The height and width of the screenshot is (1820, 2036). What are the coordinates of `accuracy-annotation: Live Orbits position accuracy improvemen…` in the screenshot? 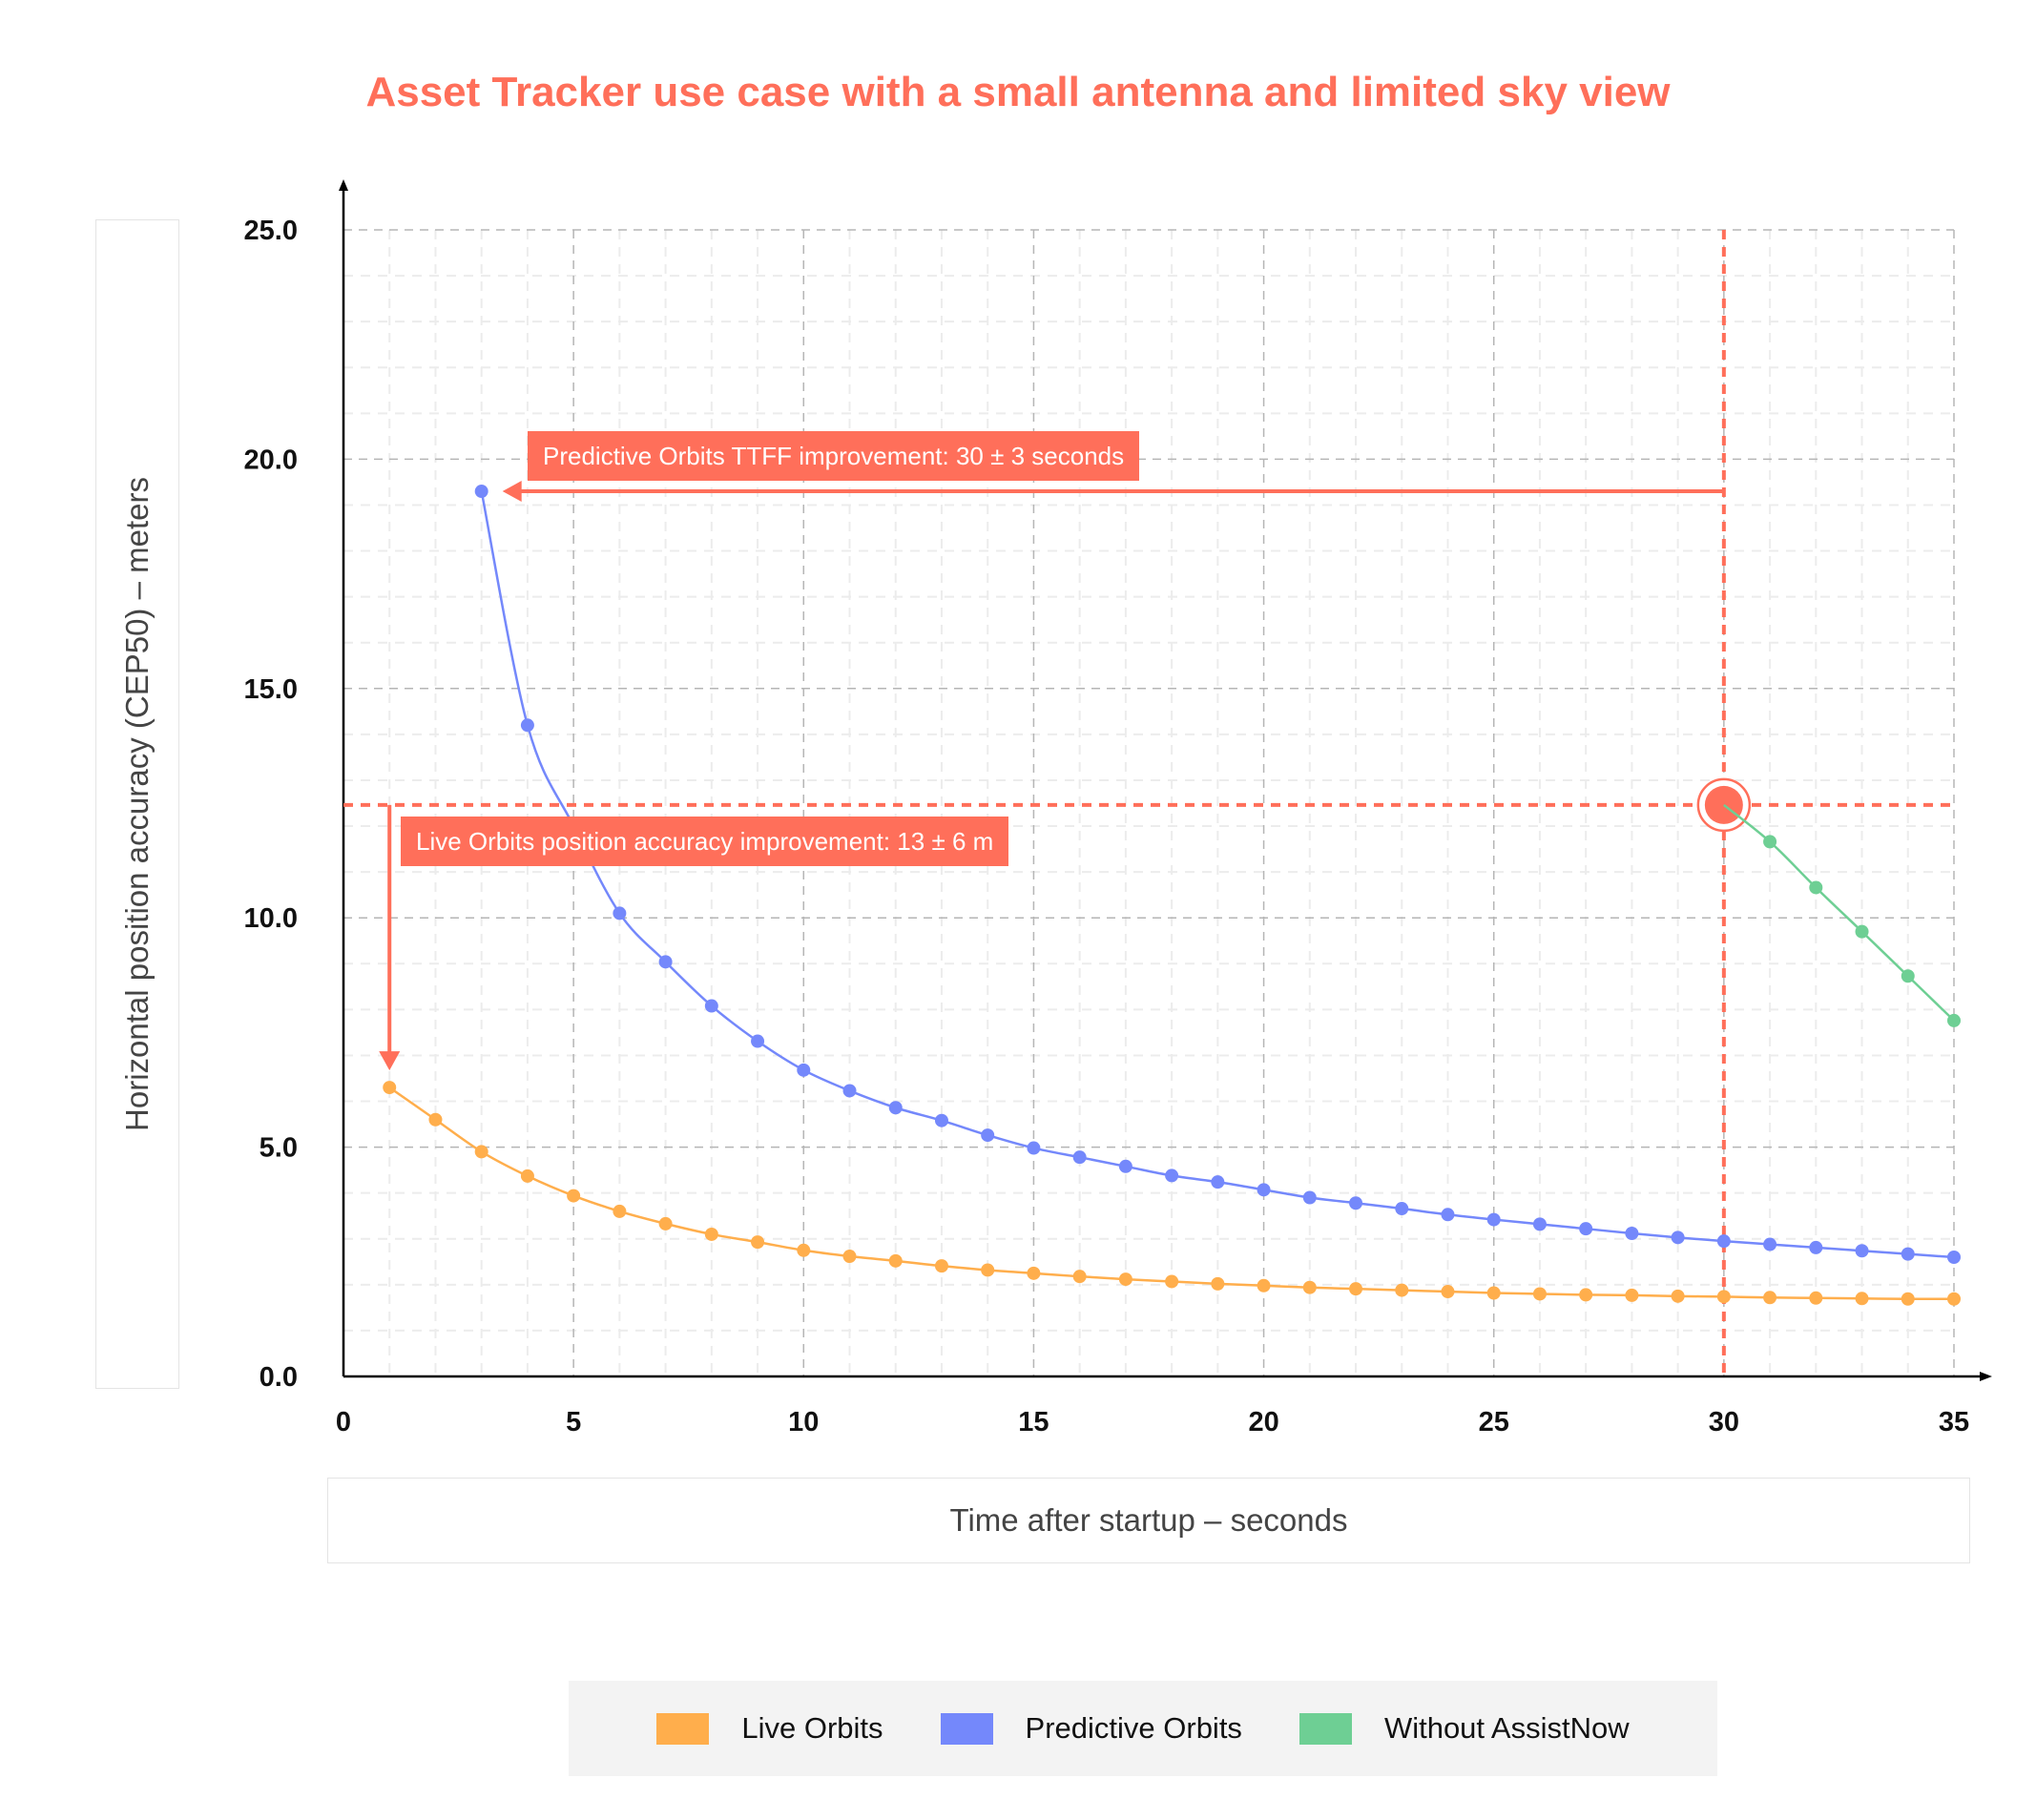 It's located at (705, 841).